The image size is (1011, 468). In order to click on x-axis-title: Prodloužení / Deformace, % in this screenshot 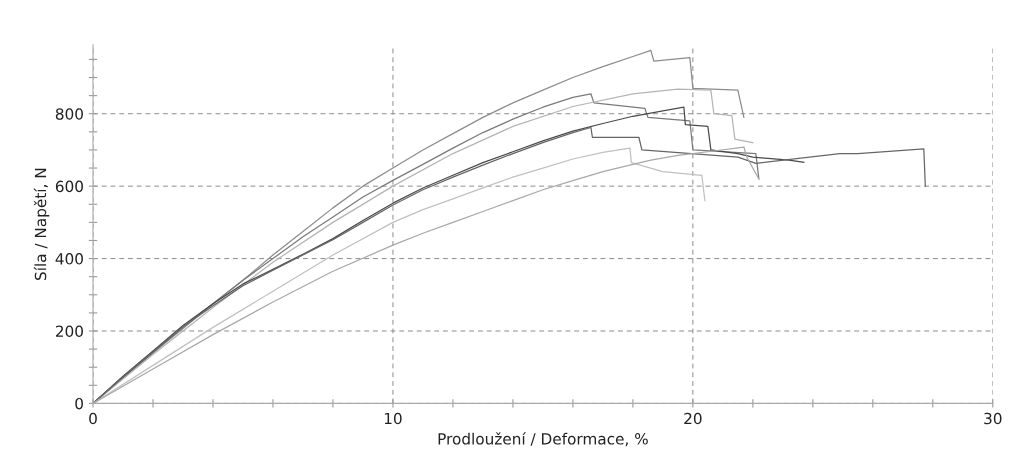, I will do `click(543, 439)`.